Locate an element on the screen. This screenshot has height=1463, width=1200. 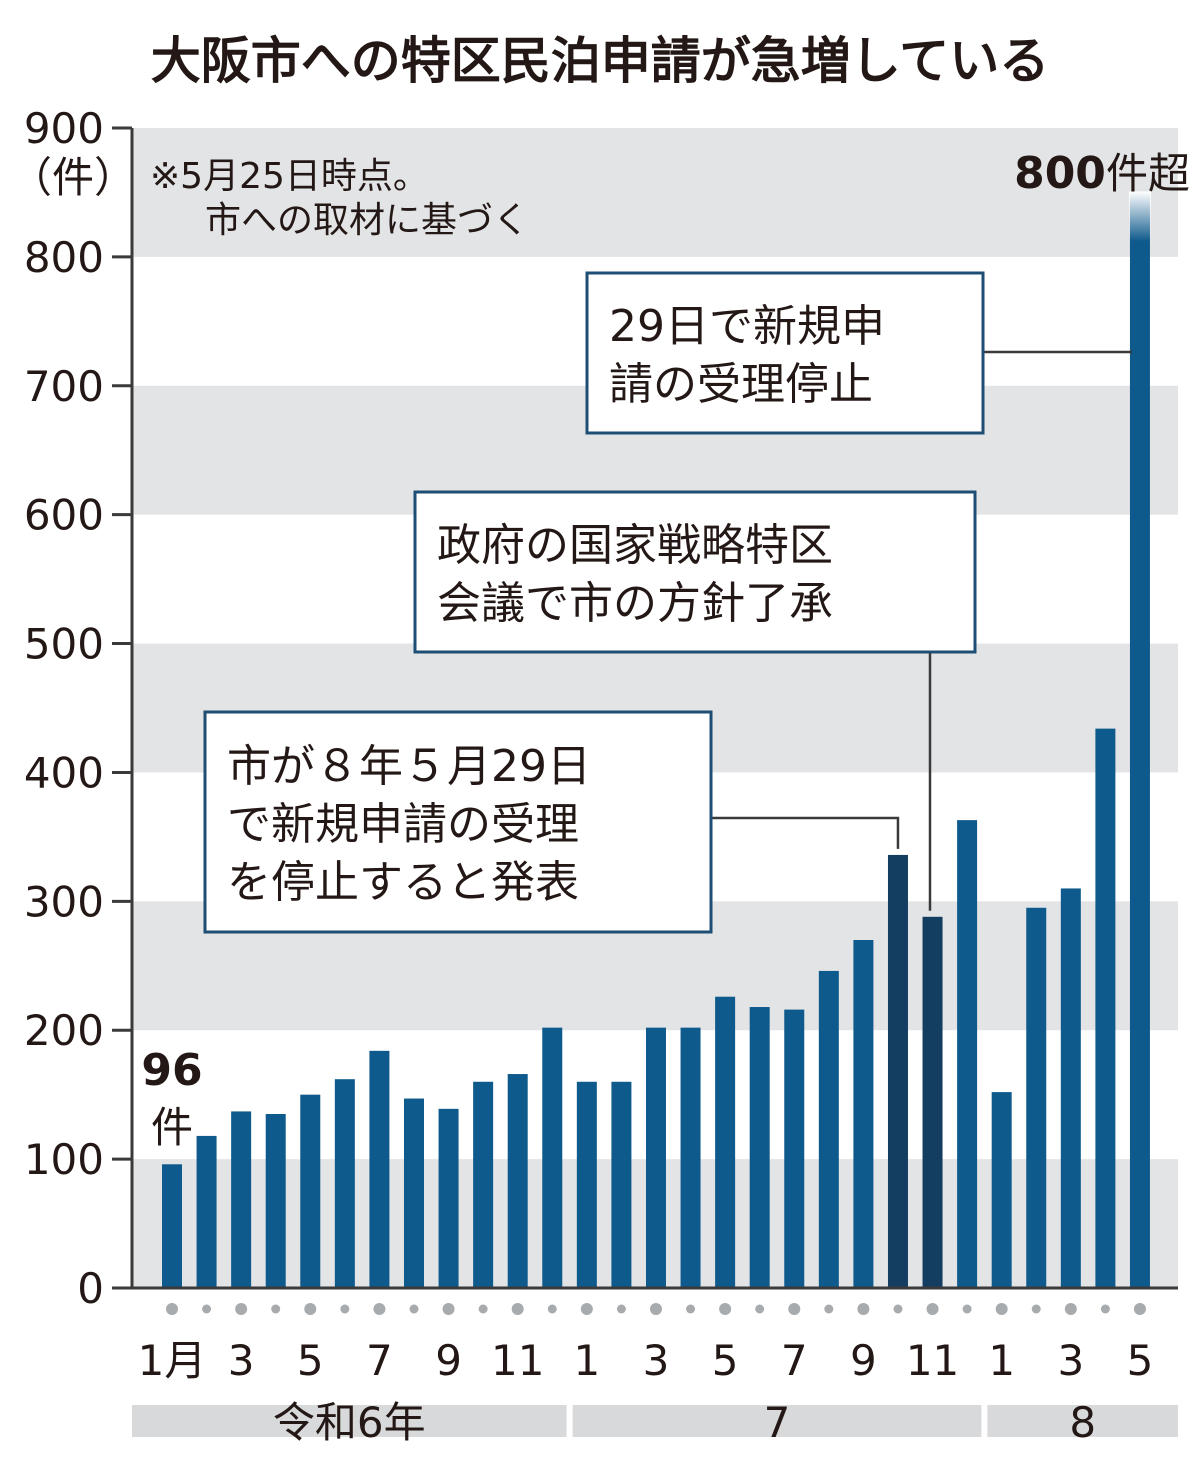
year-group-label: 8 is located at coordinates (1082, 1422).